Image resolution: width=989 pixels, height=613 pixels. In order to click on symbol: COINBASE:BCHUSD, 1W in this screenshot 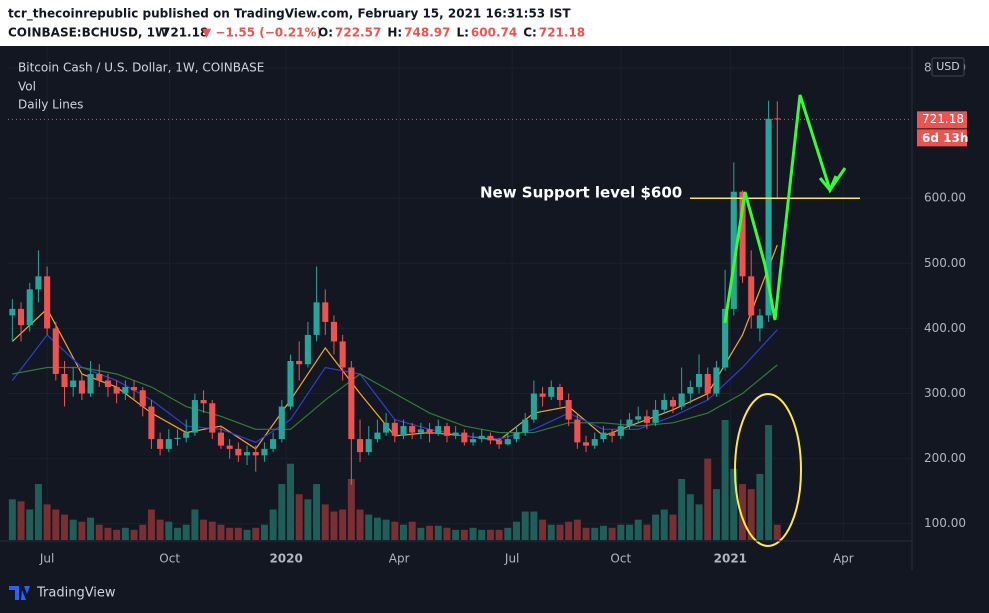, I will do `click(88, 33)`.